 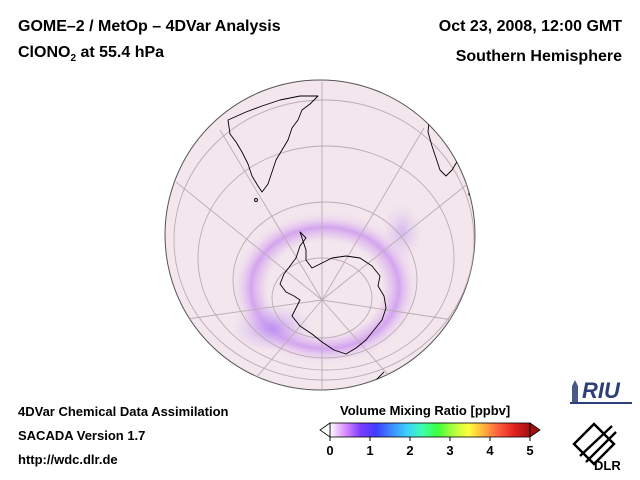 I want to click on species-name: ClONO, so click(x=44, y=52).